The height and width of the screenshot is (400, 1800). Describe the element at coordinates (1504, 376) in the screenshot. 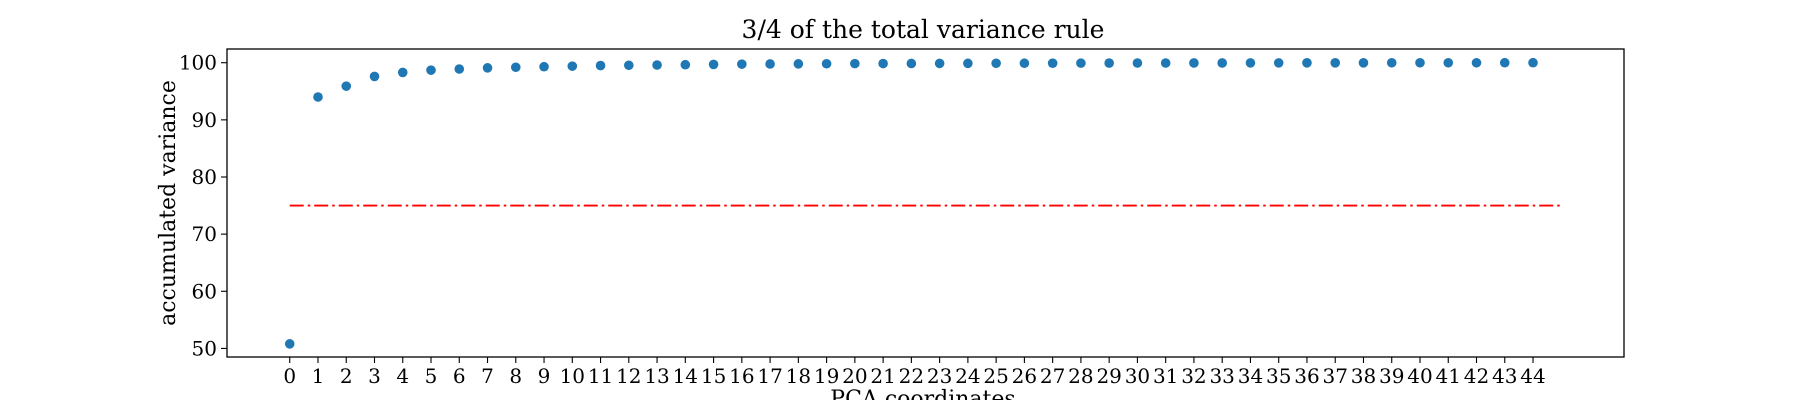

I see `x-tick-label: 43` at that location.